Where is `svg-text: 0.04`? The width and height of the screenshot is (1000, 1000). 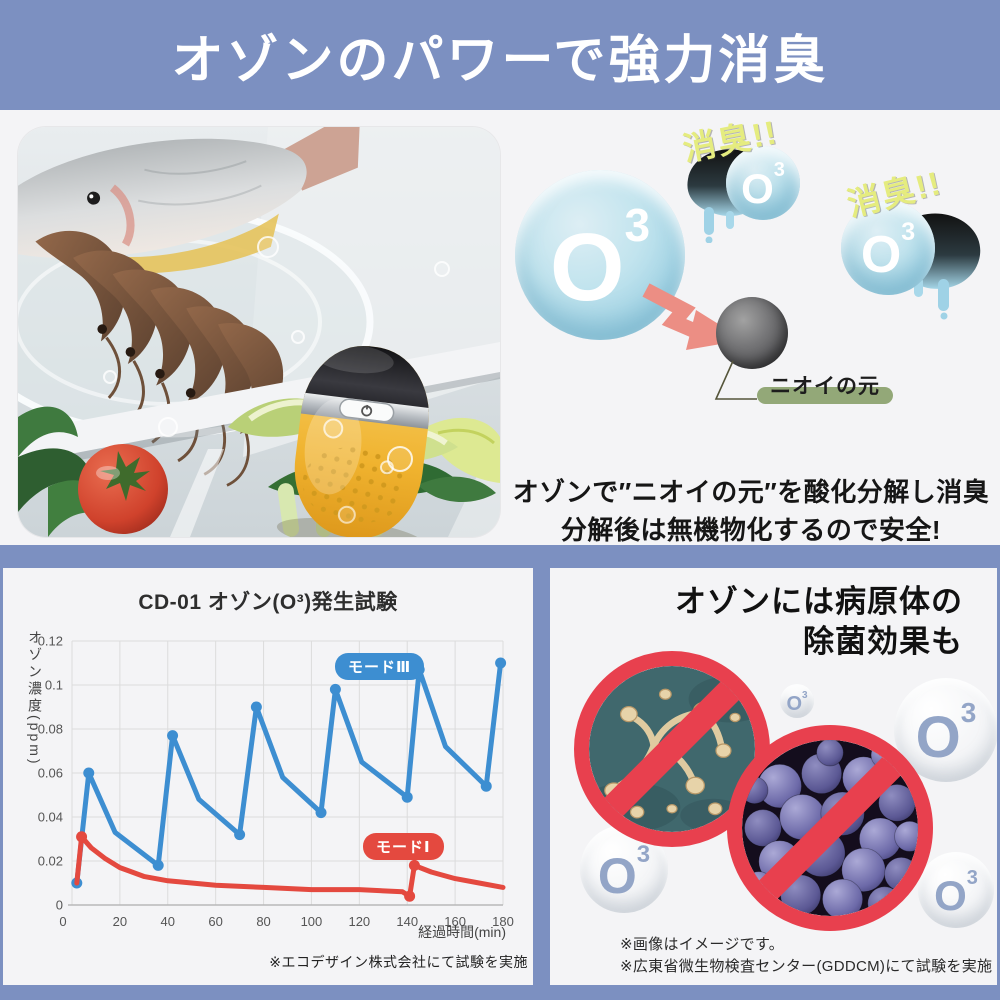 svg-text: 0.04 is located at coordinates (50, 817).